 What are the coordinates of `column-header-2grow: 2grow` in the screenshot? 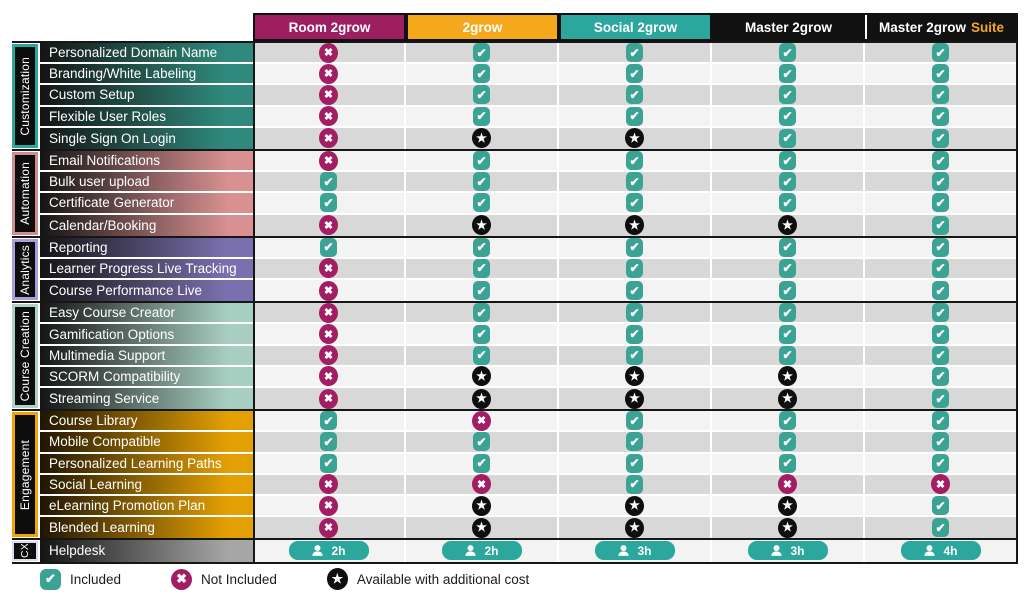 It's located at (482, 27).